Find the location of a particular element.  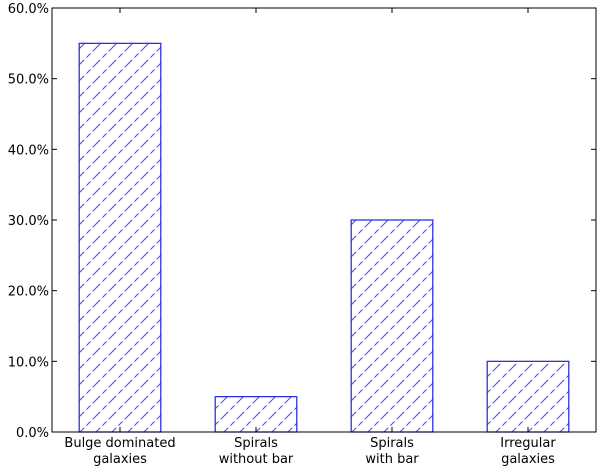

x-tick-label: Bulge dominated galaxies is located at coordinates (119, 451).